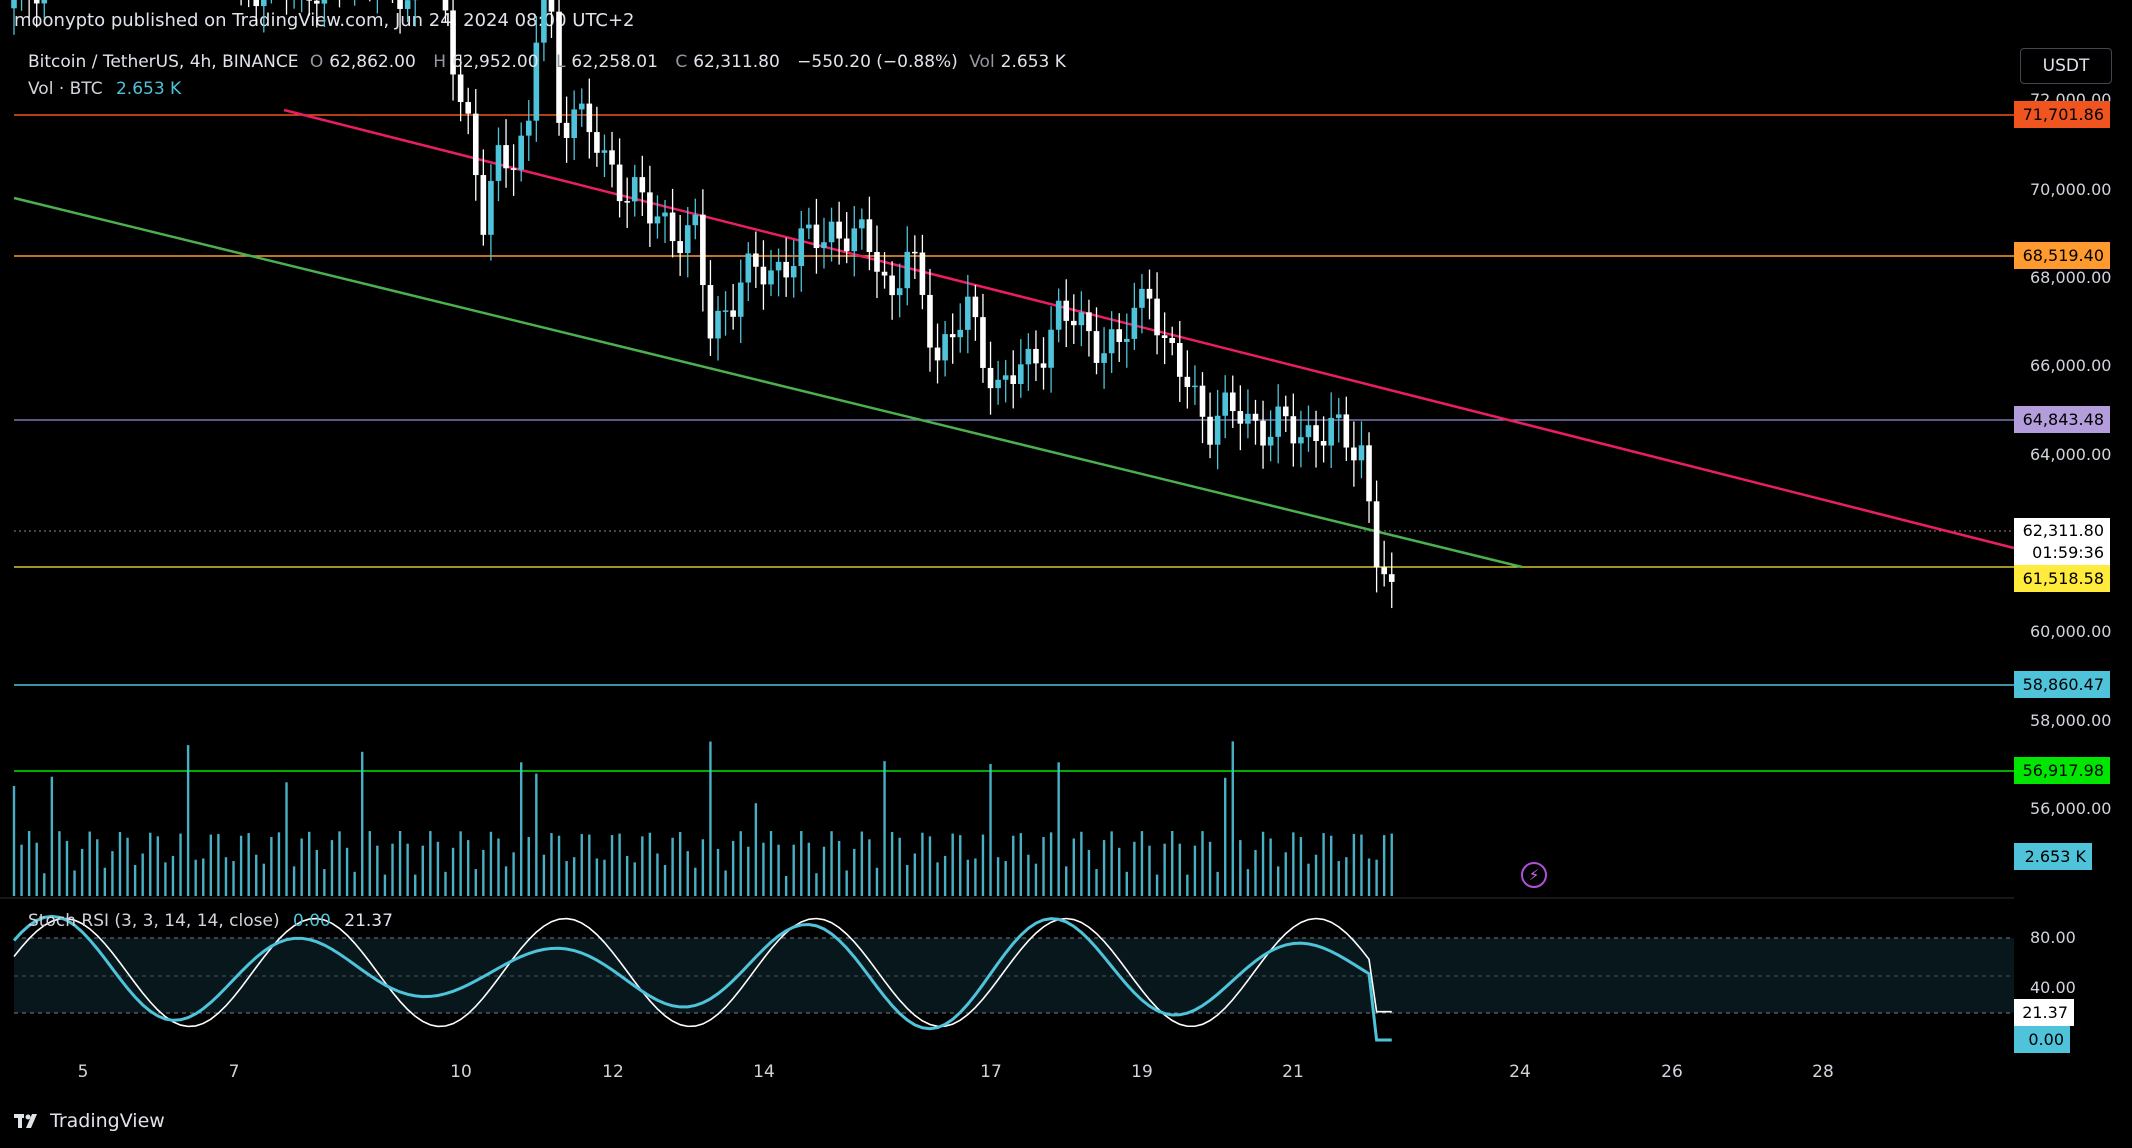 The image size is (2132, 1148). I want to click on price-tick: 68,000.00, so click(2071, 277).